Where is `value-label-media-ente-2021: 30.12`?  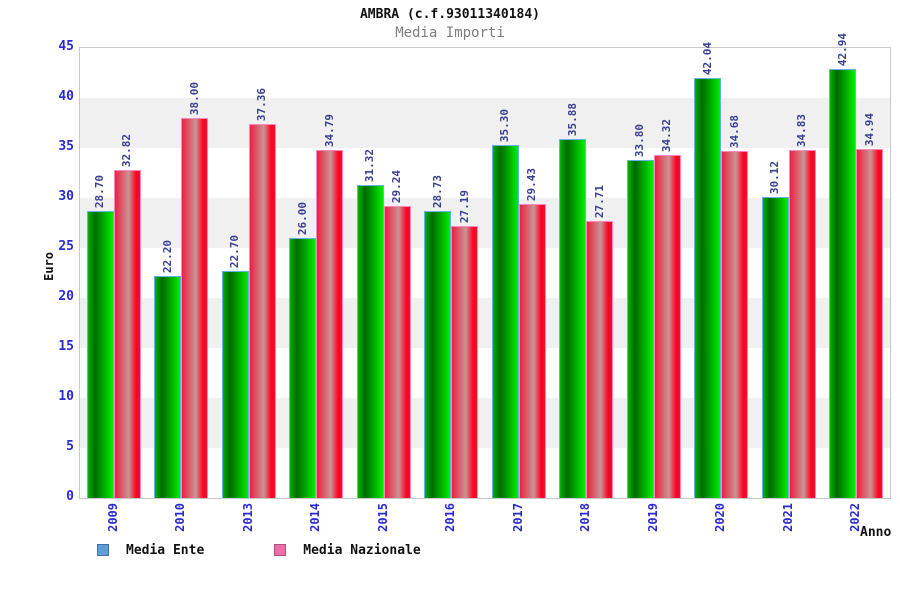
value-label-media-ente-2021: 30.12 is located at coordinates (774, 177).